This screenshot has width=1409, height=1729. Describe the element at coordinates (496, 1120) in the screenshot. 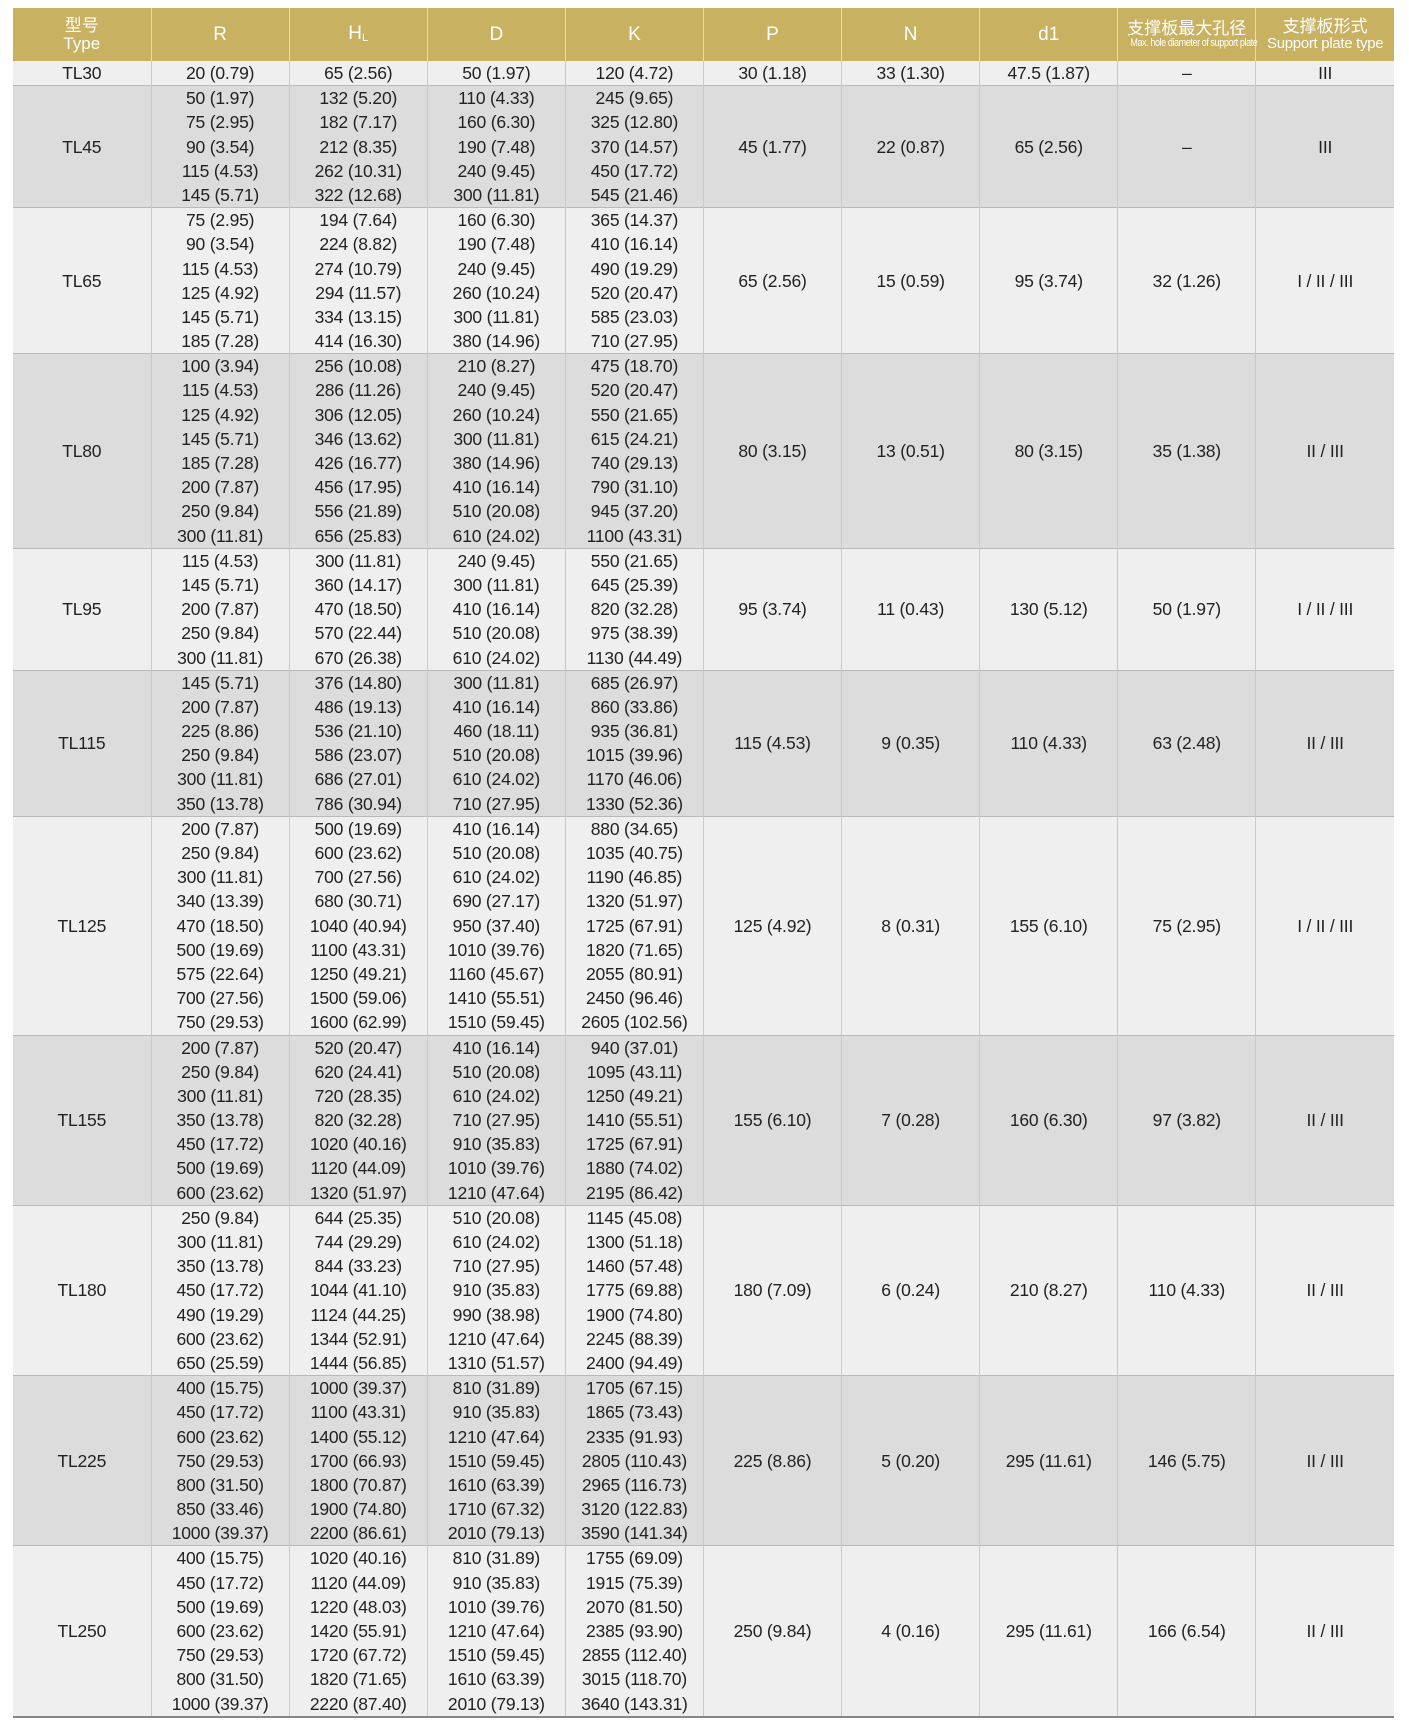

I see `cell-value: 710 (27.95)` at that location.